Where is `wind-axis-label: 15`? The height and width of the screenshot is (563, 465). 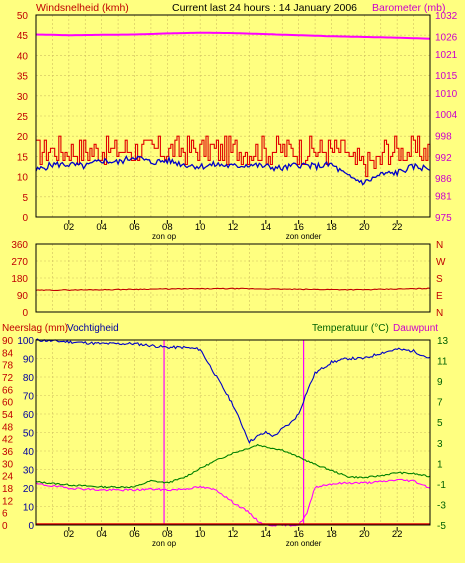 wind-axis-label: 15 is located at coordinates (23, 157).